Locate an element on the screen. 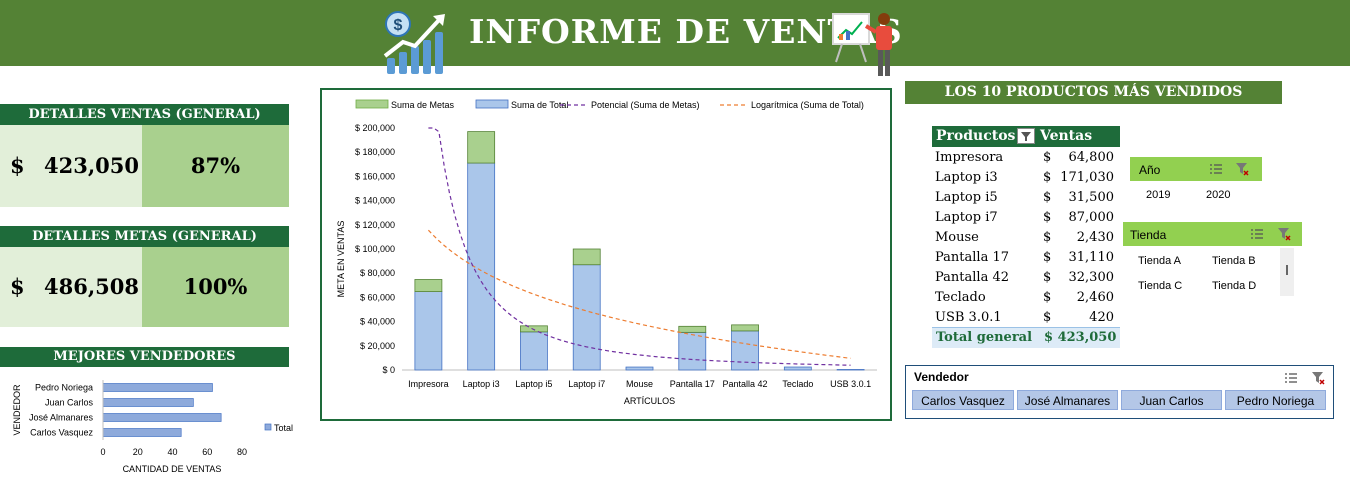 The height and width of the screenshot is (483, 1350). ventas-title: DETALLES VENTAS (GENERAL) is located at coordinates (144, 114).